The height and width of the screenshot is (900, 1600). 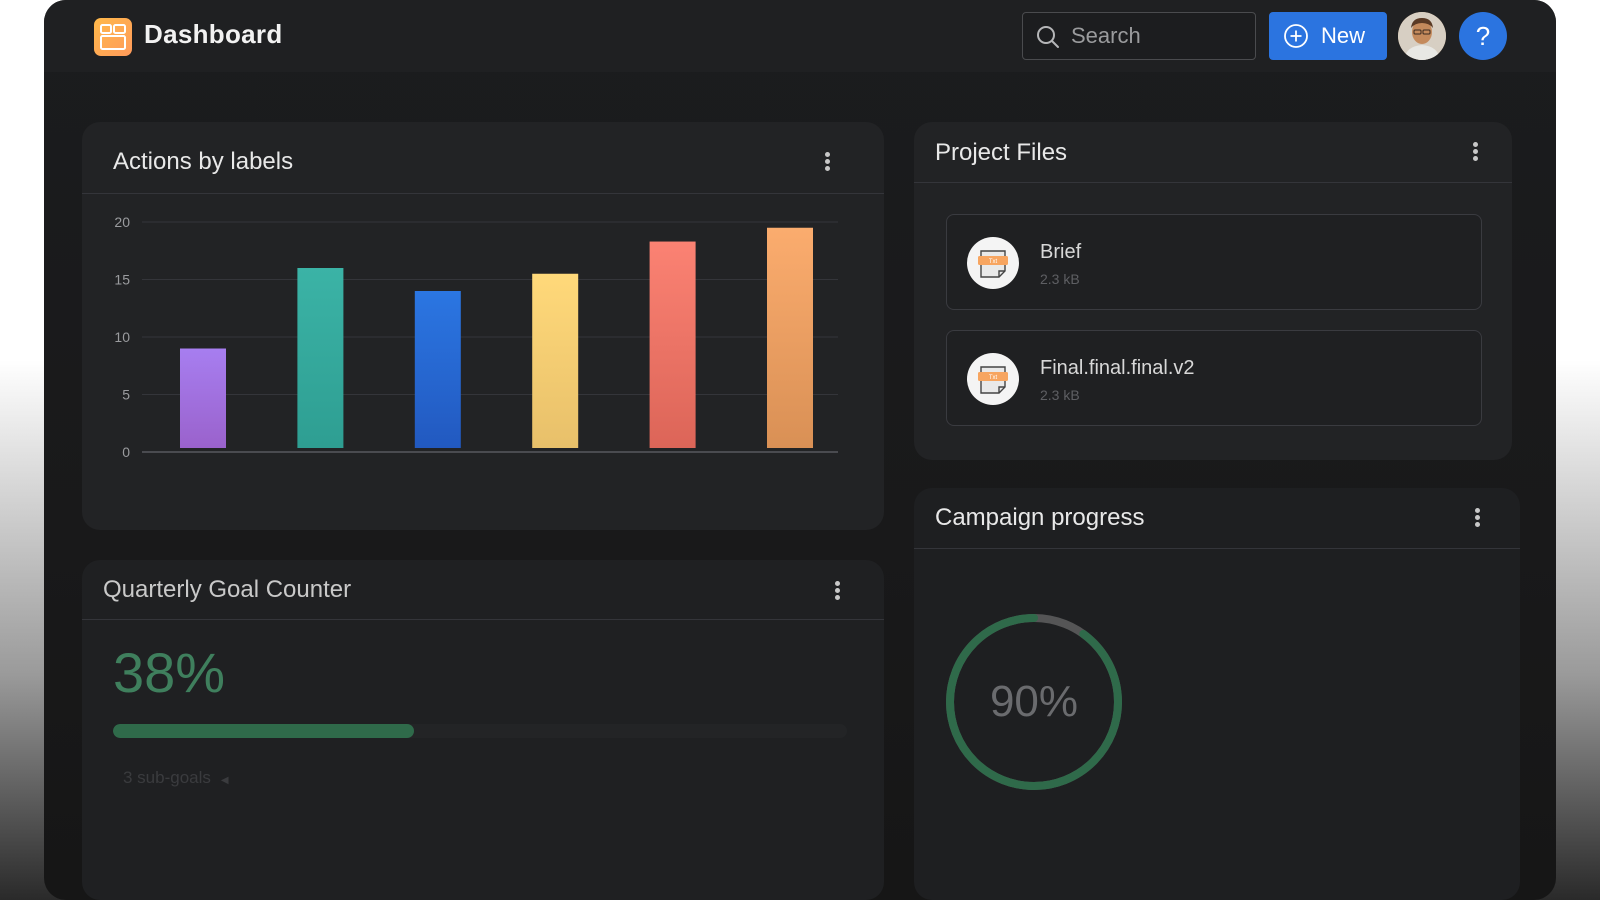 I want to click on top-bar: Dashboard New, so click(x=800, y=36).